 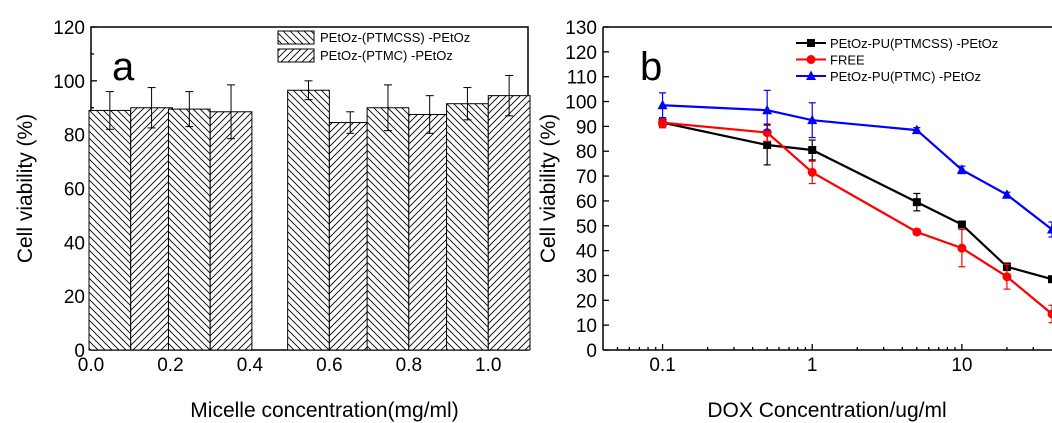 I want to click on y-tick-label-a: 0, so click(x=79, y=351).